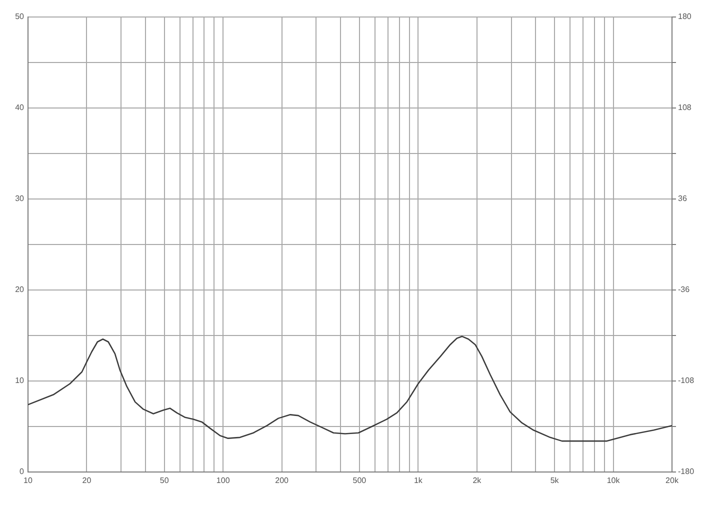 The image size is (705, 508). What do you see at coordinates (555, 481) in the screenshot?
I see `x-tick-label: 5k` at bounding box center [555, 481].